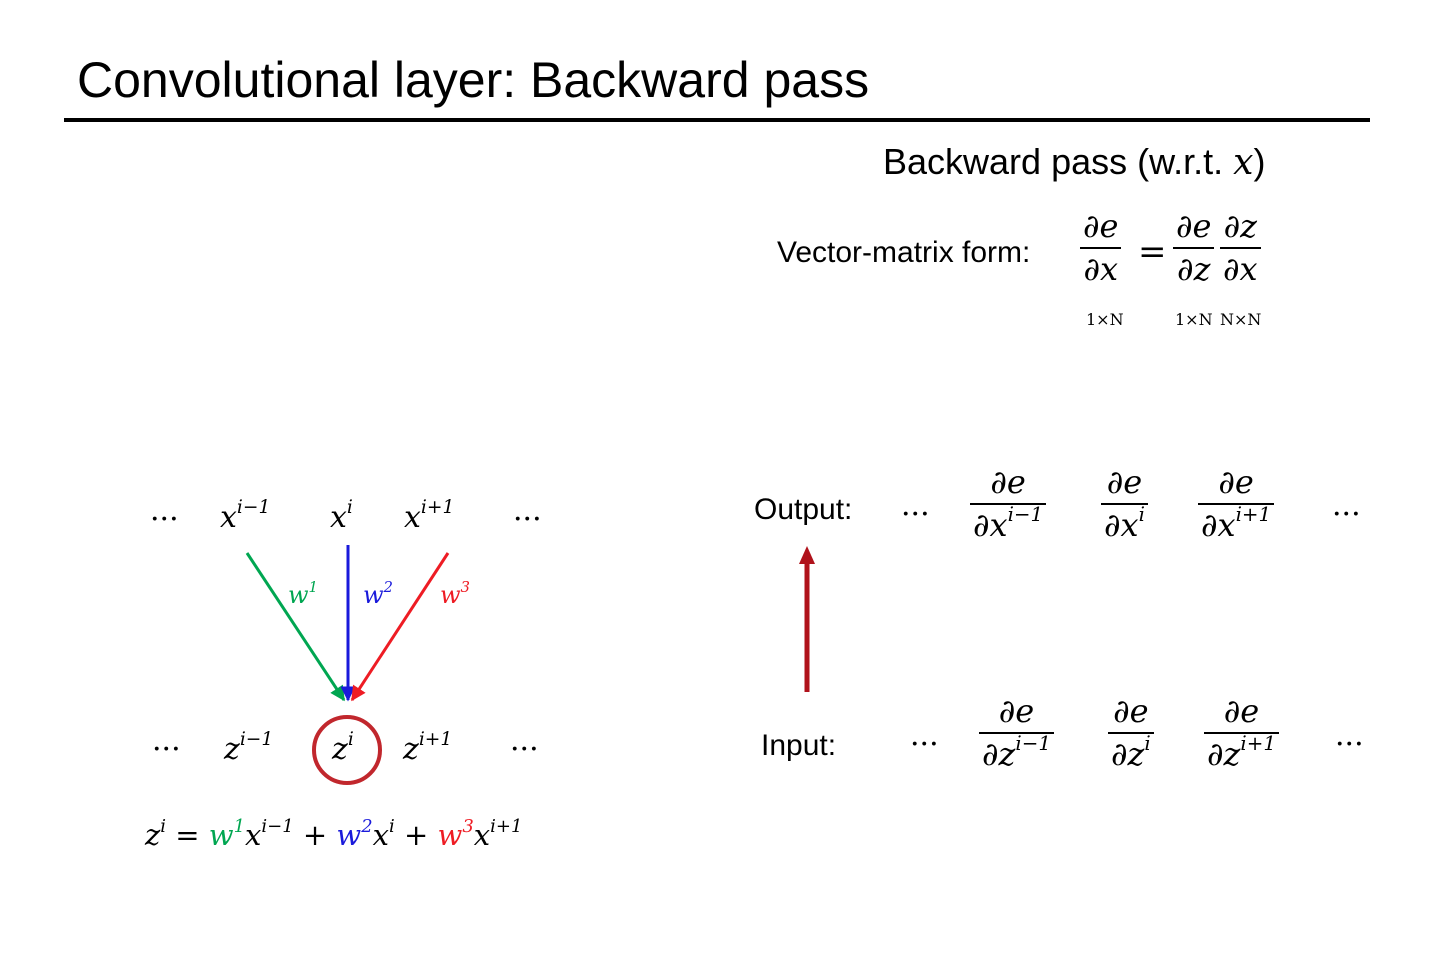 The width and height of the screenshot is (1432, 978). I want to click on vm-lhs-fraction: ∂e ∂x, so click(1101, 247).